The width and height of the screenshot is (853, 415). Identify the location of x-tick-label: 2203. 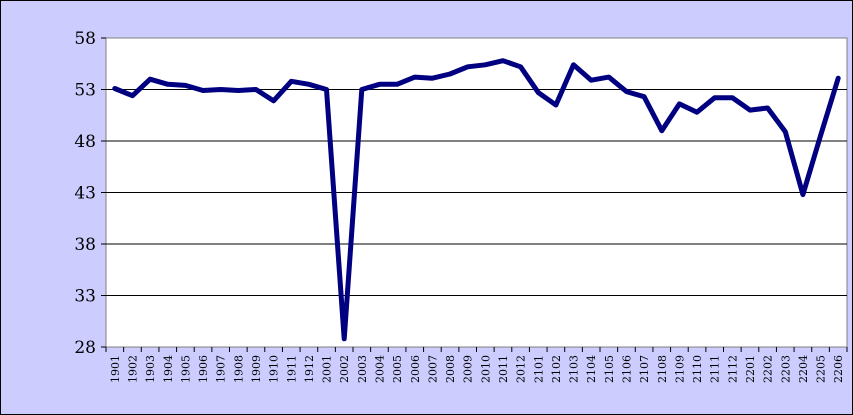
(785, 369).